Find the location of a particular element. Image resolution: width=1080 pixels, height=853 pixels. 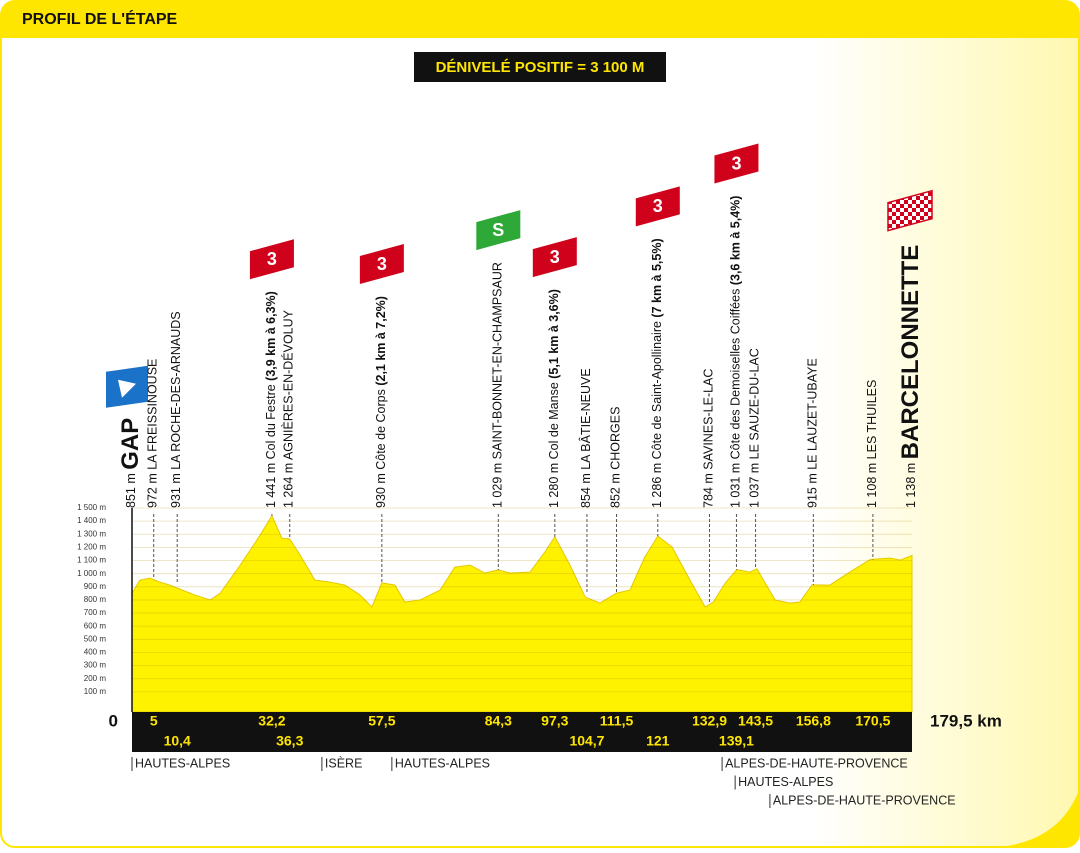

km-label: 132,9 is located at coordinates (709, 721).